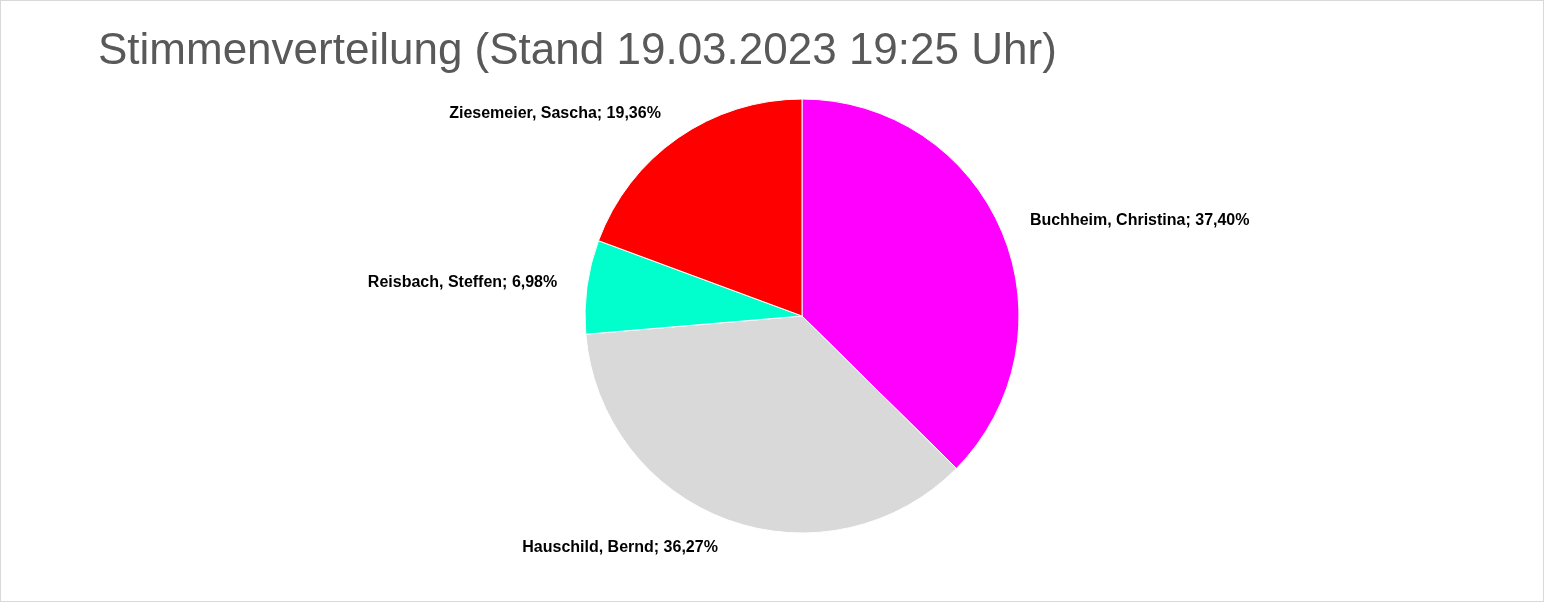 The width and height of the screenshot is (1544, 602). What do you see at coordinates (620, 547) in the screenshot?
I see `slice-label: Hauschild, Bernd; 36,27%` at bounding box center [620, 547].